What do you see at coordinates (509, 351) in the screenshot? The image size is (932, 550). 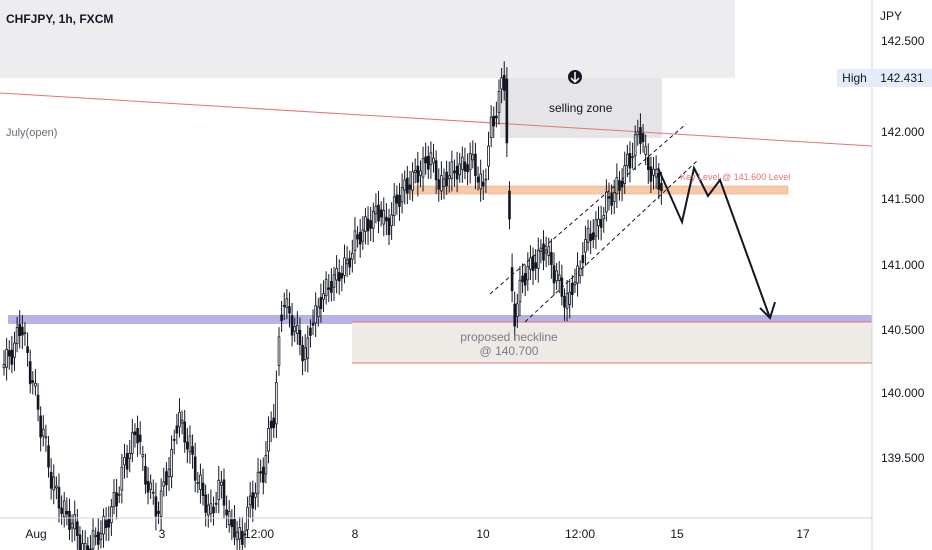 I see `neckline-label-line2: @ 140.700` at bounding box center [509, 351].